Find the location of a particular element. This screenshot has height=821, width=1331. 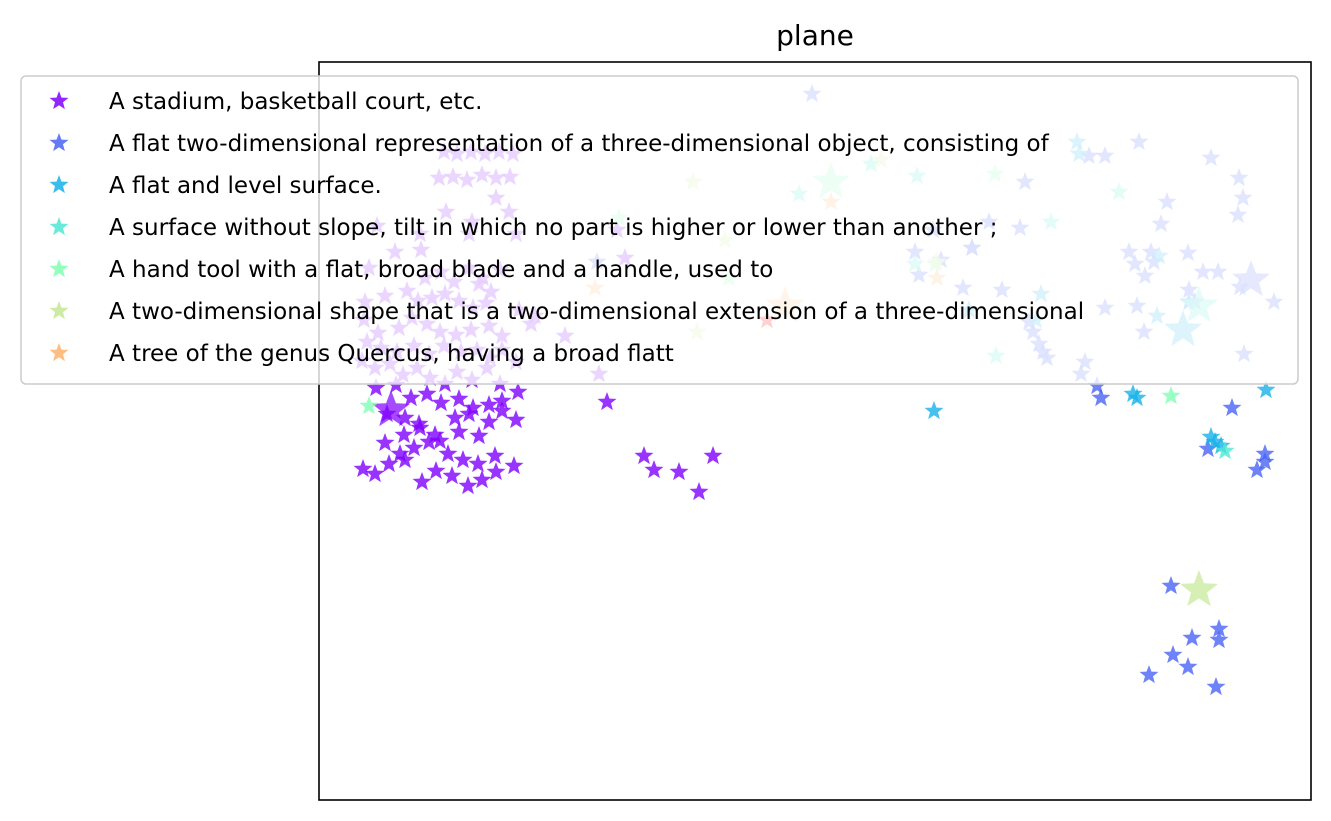

scatter-point-s0-p89 is located at coordinates (516, 419).